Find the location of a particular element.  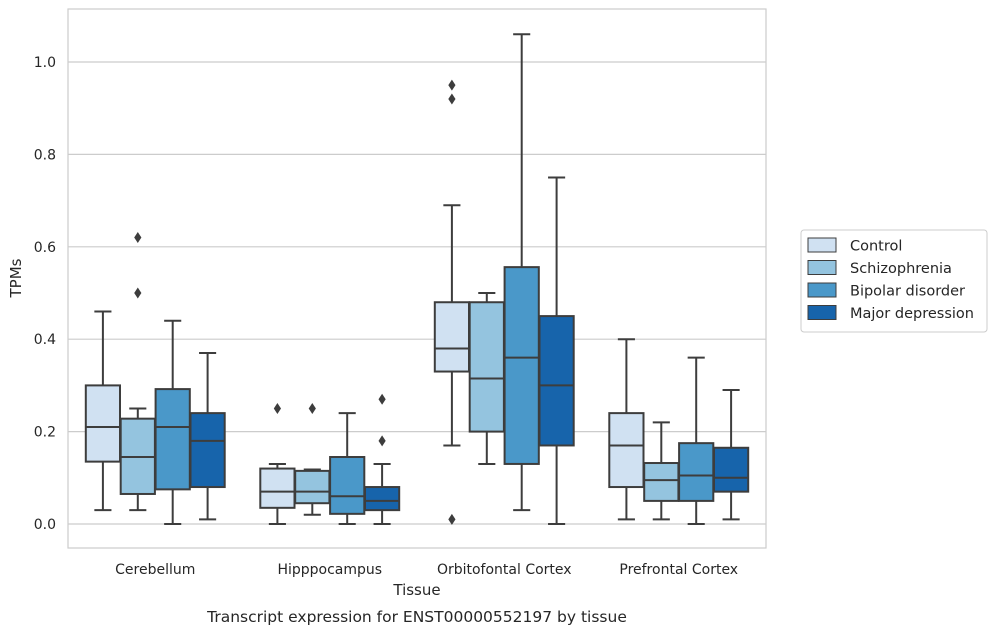

y-tick-label: 0.6 is located at coordinates (45, 248).